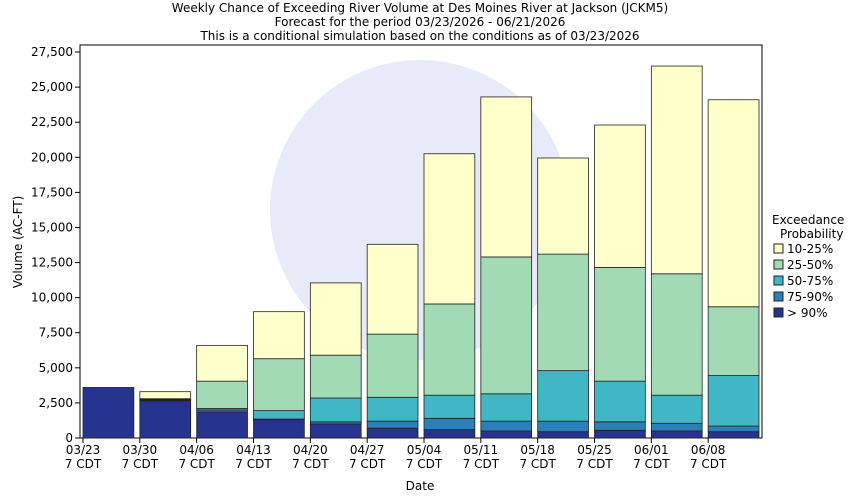 This screenshot has height=500, width=850. Describe the element at coordinates (52, 192) in the screenshot. I see `y-tick-label: 17,500` at that location.